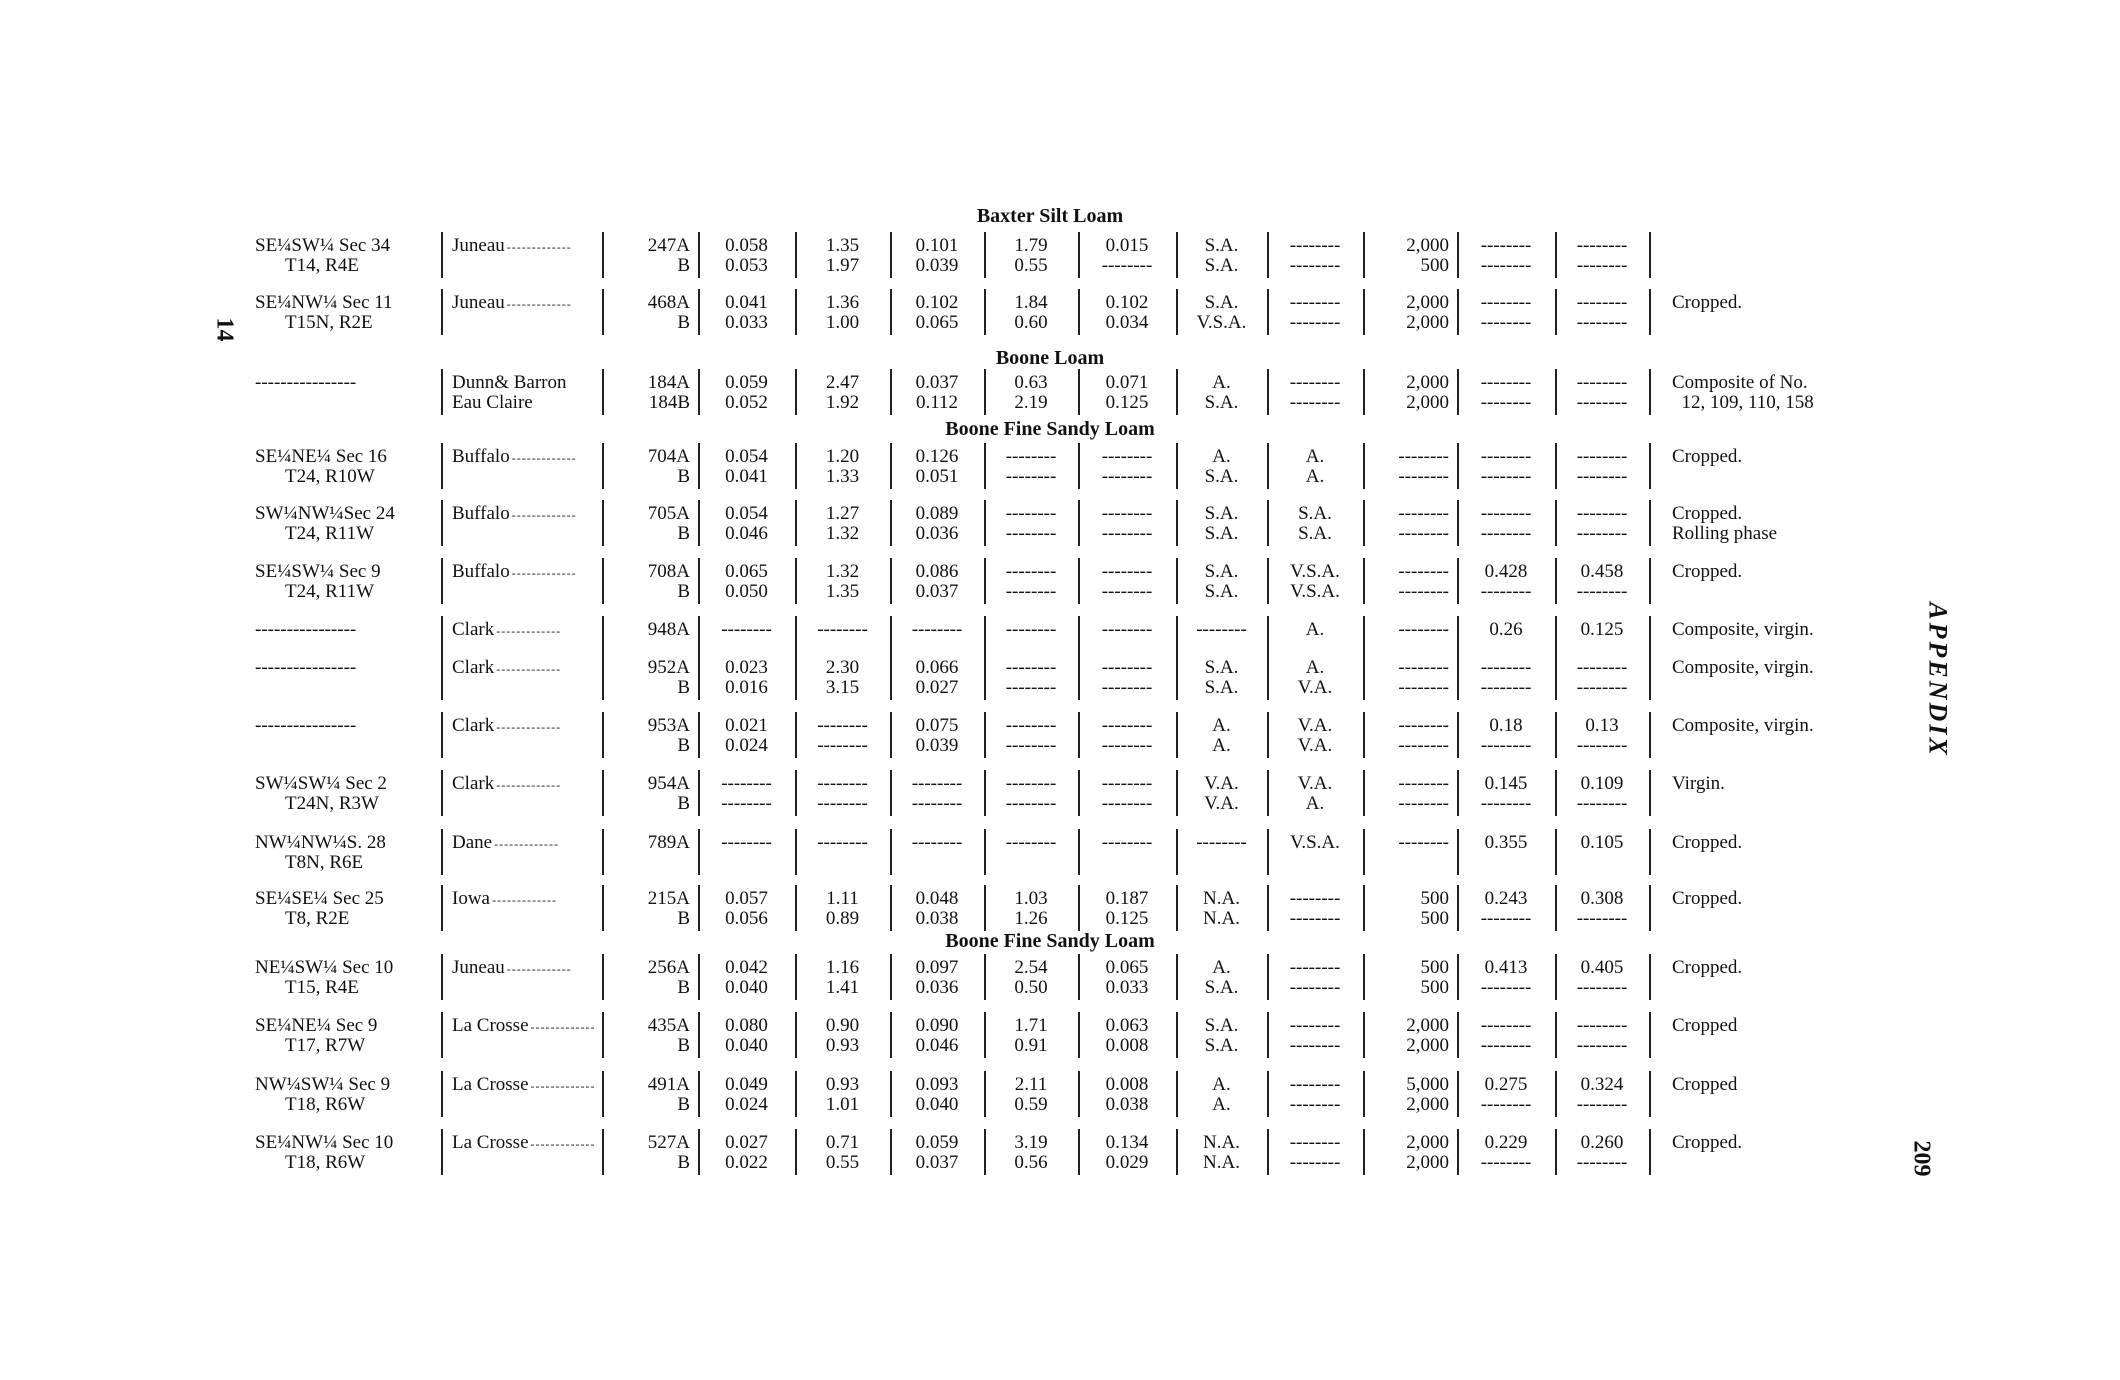 The image size is (2120, 1380). Describe the element at coordinates (1031, 402) in the screenshot. I see `value-col-4-line: 2.19` at that location.